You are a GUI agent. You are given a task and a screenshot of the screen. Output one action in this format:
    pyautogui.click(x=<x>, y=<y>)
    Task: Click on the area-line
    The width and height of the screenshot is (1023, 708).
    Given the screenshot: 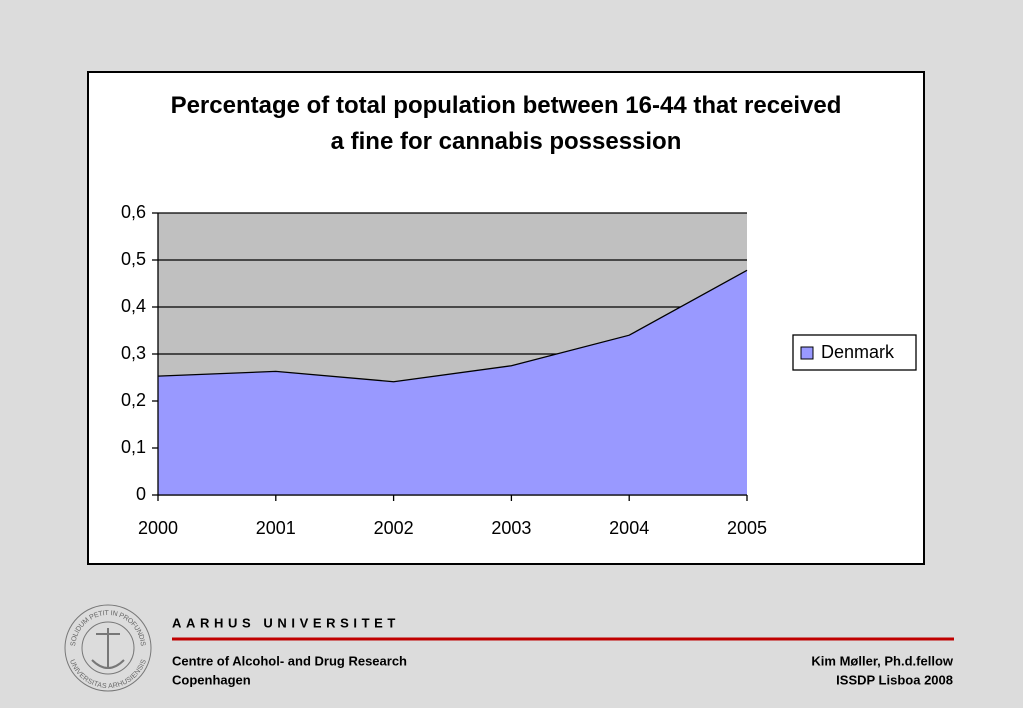 What is the action you would take?
    pyautogui.click(x=452, y=326)
    